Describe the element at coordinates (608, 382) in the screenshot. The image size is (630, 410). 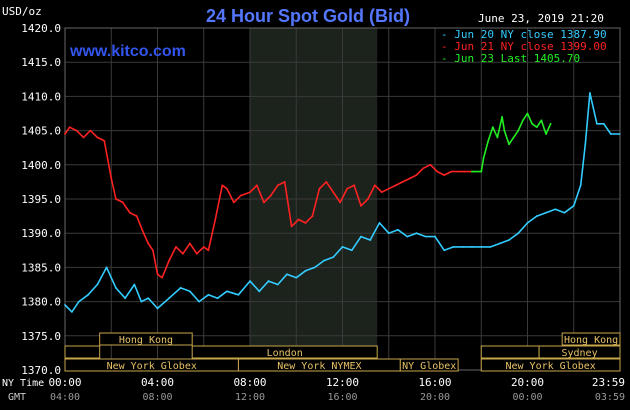
I see `x-tick-label-ny: 23:59` at that location.